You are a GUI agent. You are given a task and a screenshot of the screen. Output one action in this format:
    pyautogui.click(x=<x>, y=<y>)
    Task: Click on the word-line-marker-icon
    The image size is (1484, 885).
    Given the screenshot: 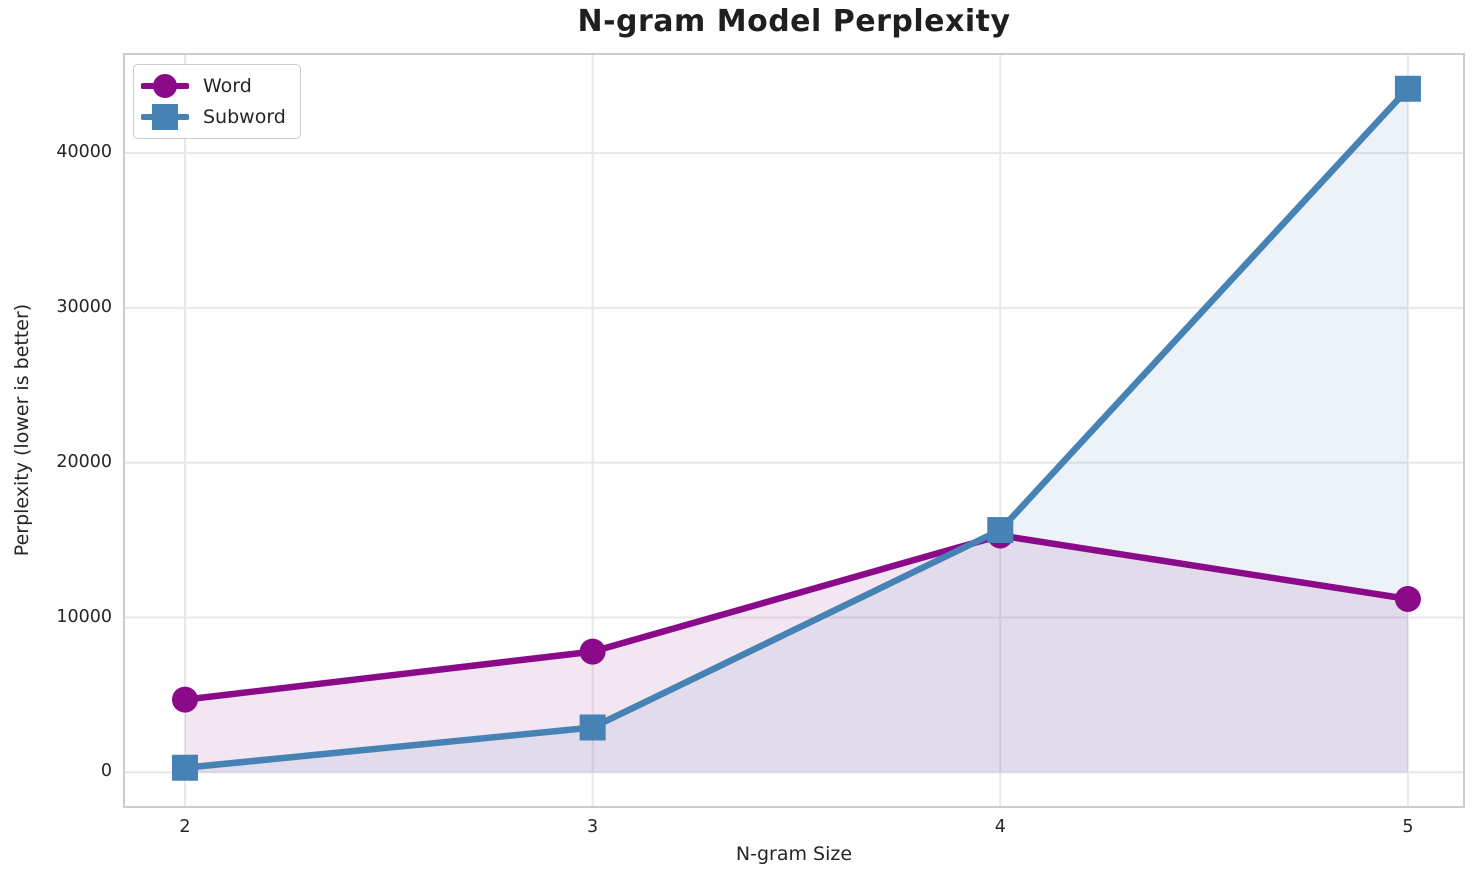 What is the action you would take?
    pyautogui.click(x=165, y=86)
    